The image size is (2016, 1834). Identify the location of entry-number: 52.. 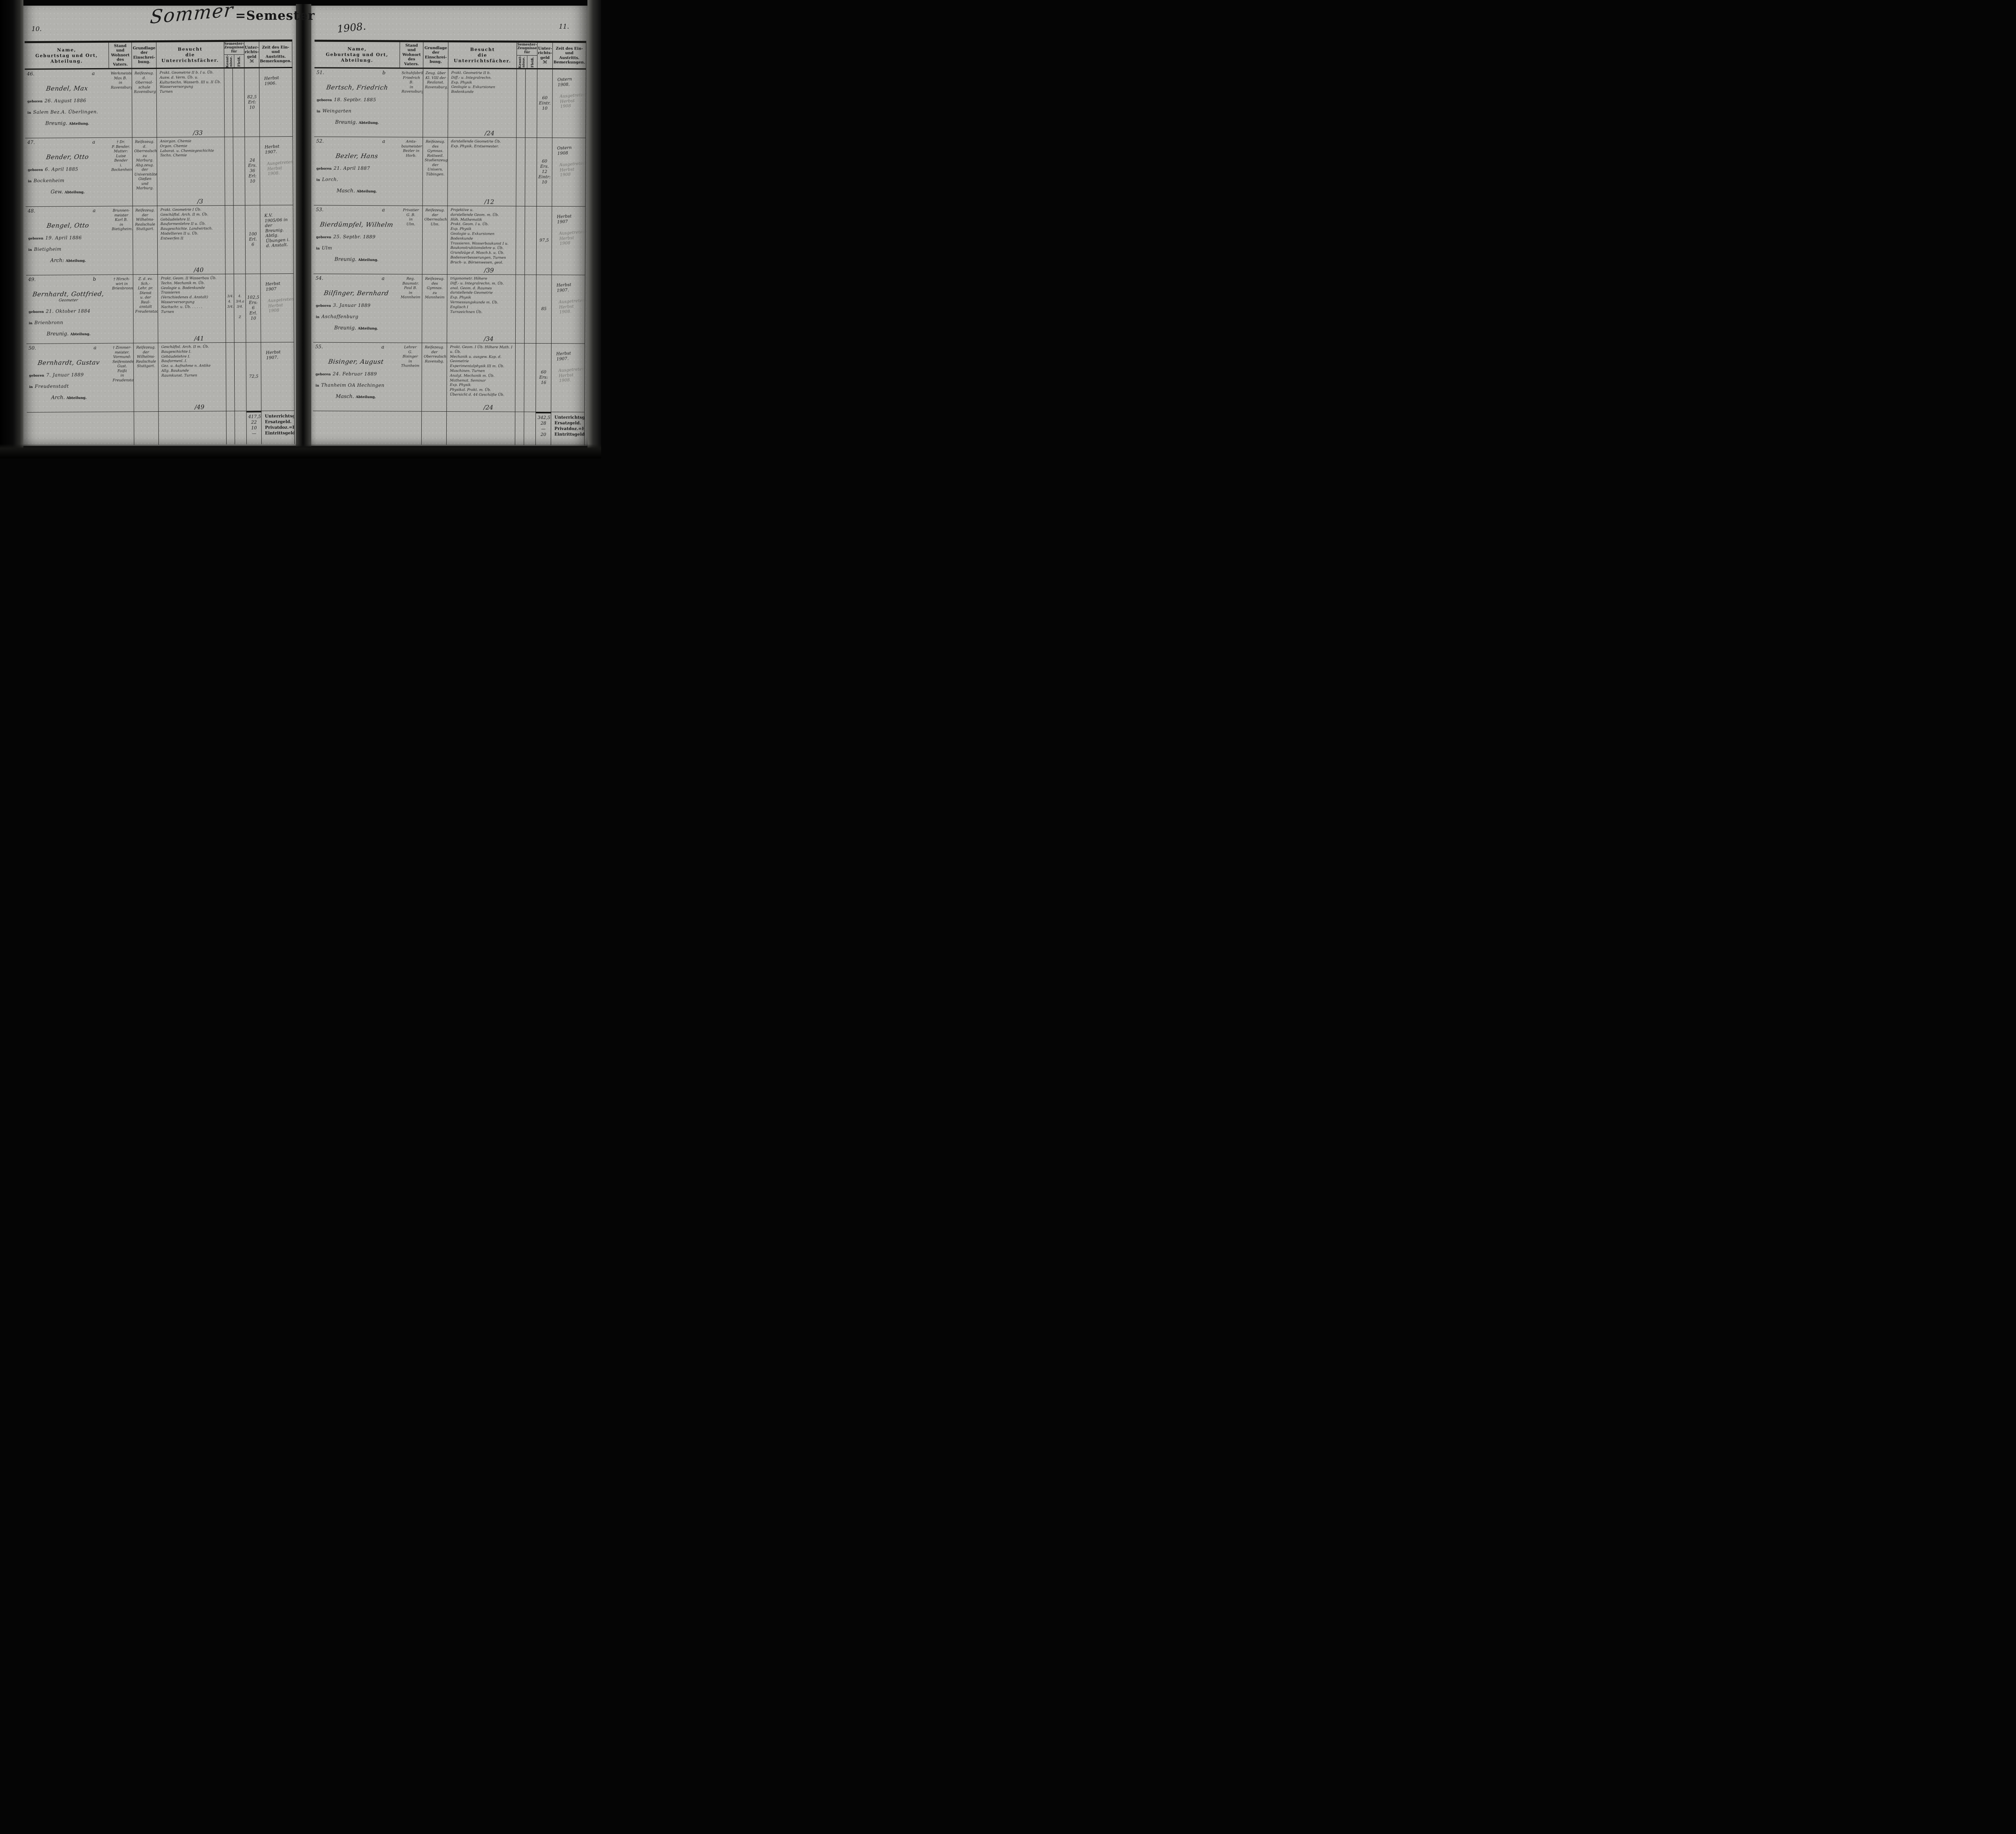
(320, 141).